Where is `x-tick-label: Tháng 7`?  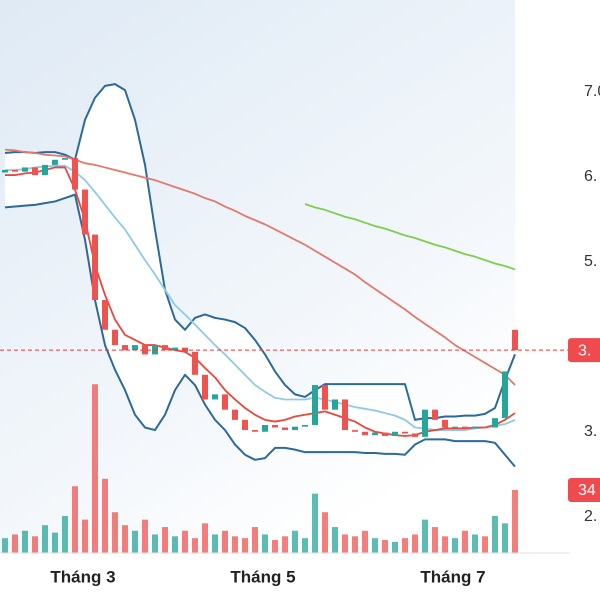
x-tick-label: Tháng 7 is located at coordinates (452, 576).